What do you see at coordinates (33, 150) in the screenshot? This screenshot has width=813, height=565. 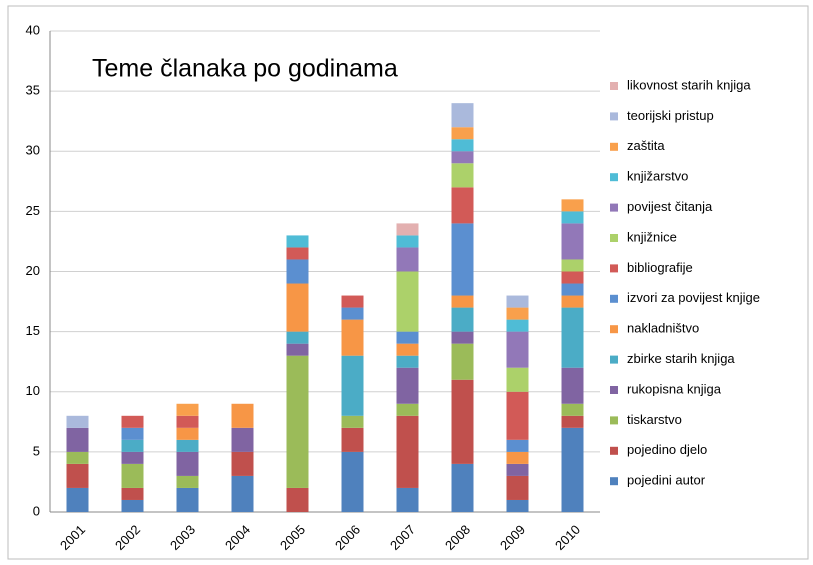 I see `y-tick-label: 30` at bounding box center [33, 150].